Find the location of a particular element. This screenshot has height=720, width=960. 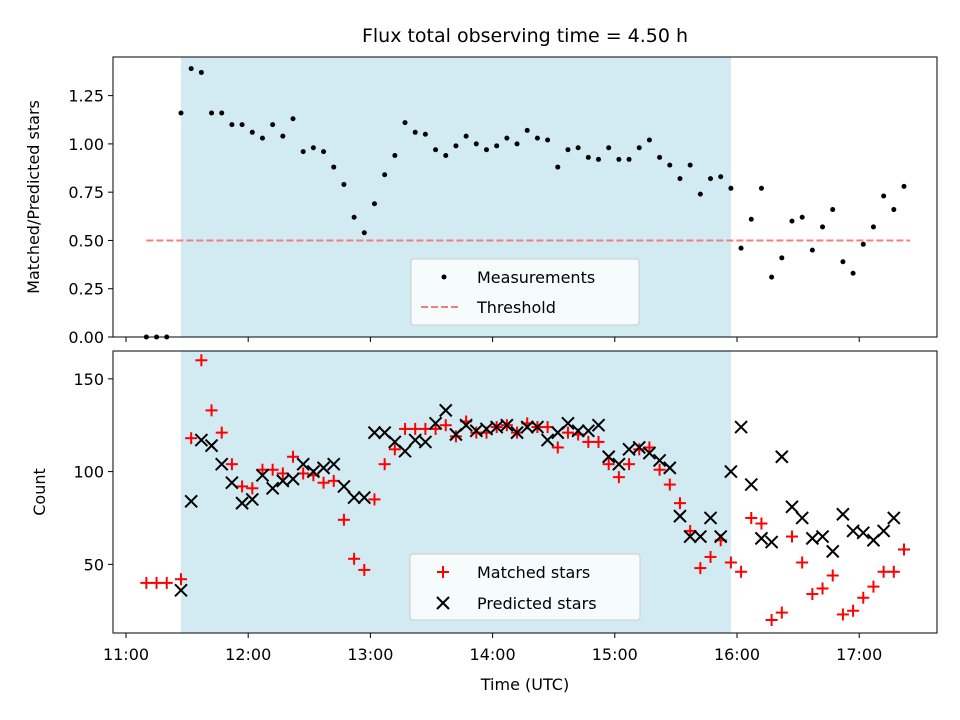

top-x-ticks is located at coordinates (492, 339).